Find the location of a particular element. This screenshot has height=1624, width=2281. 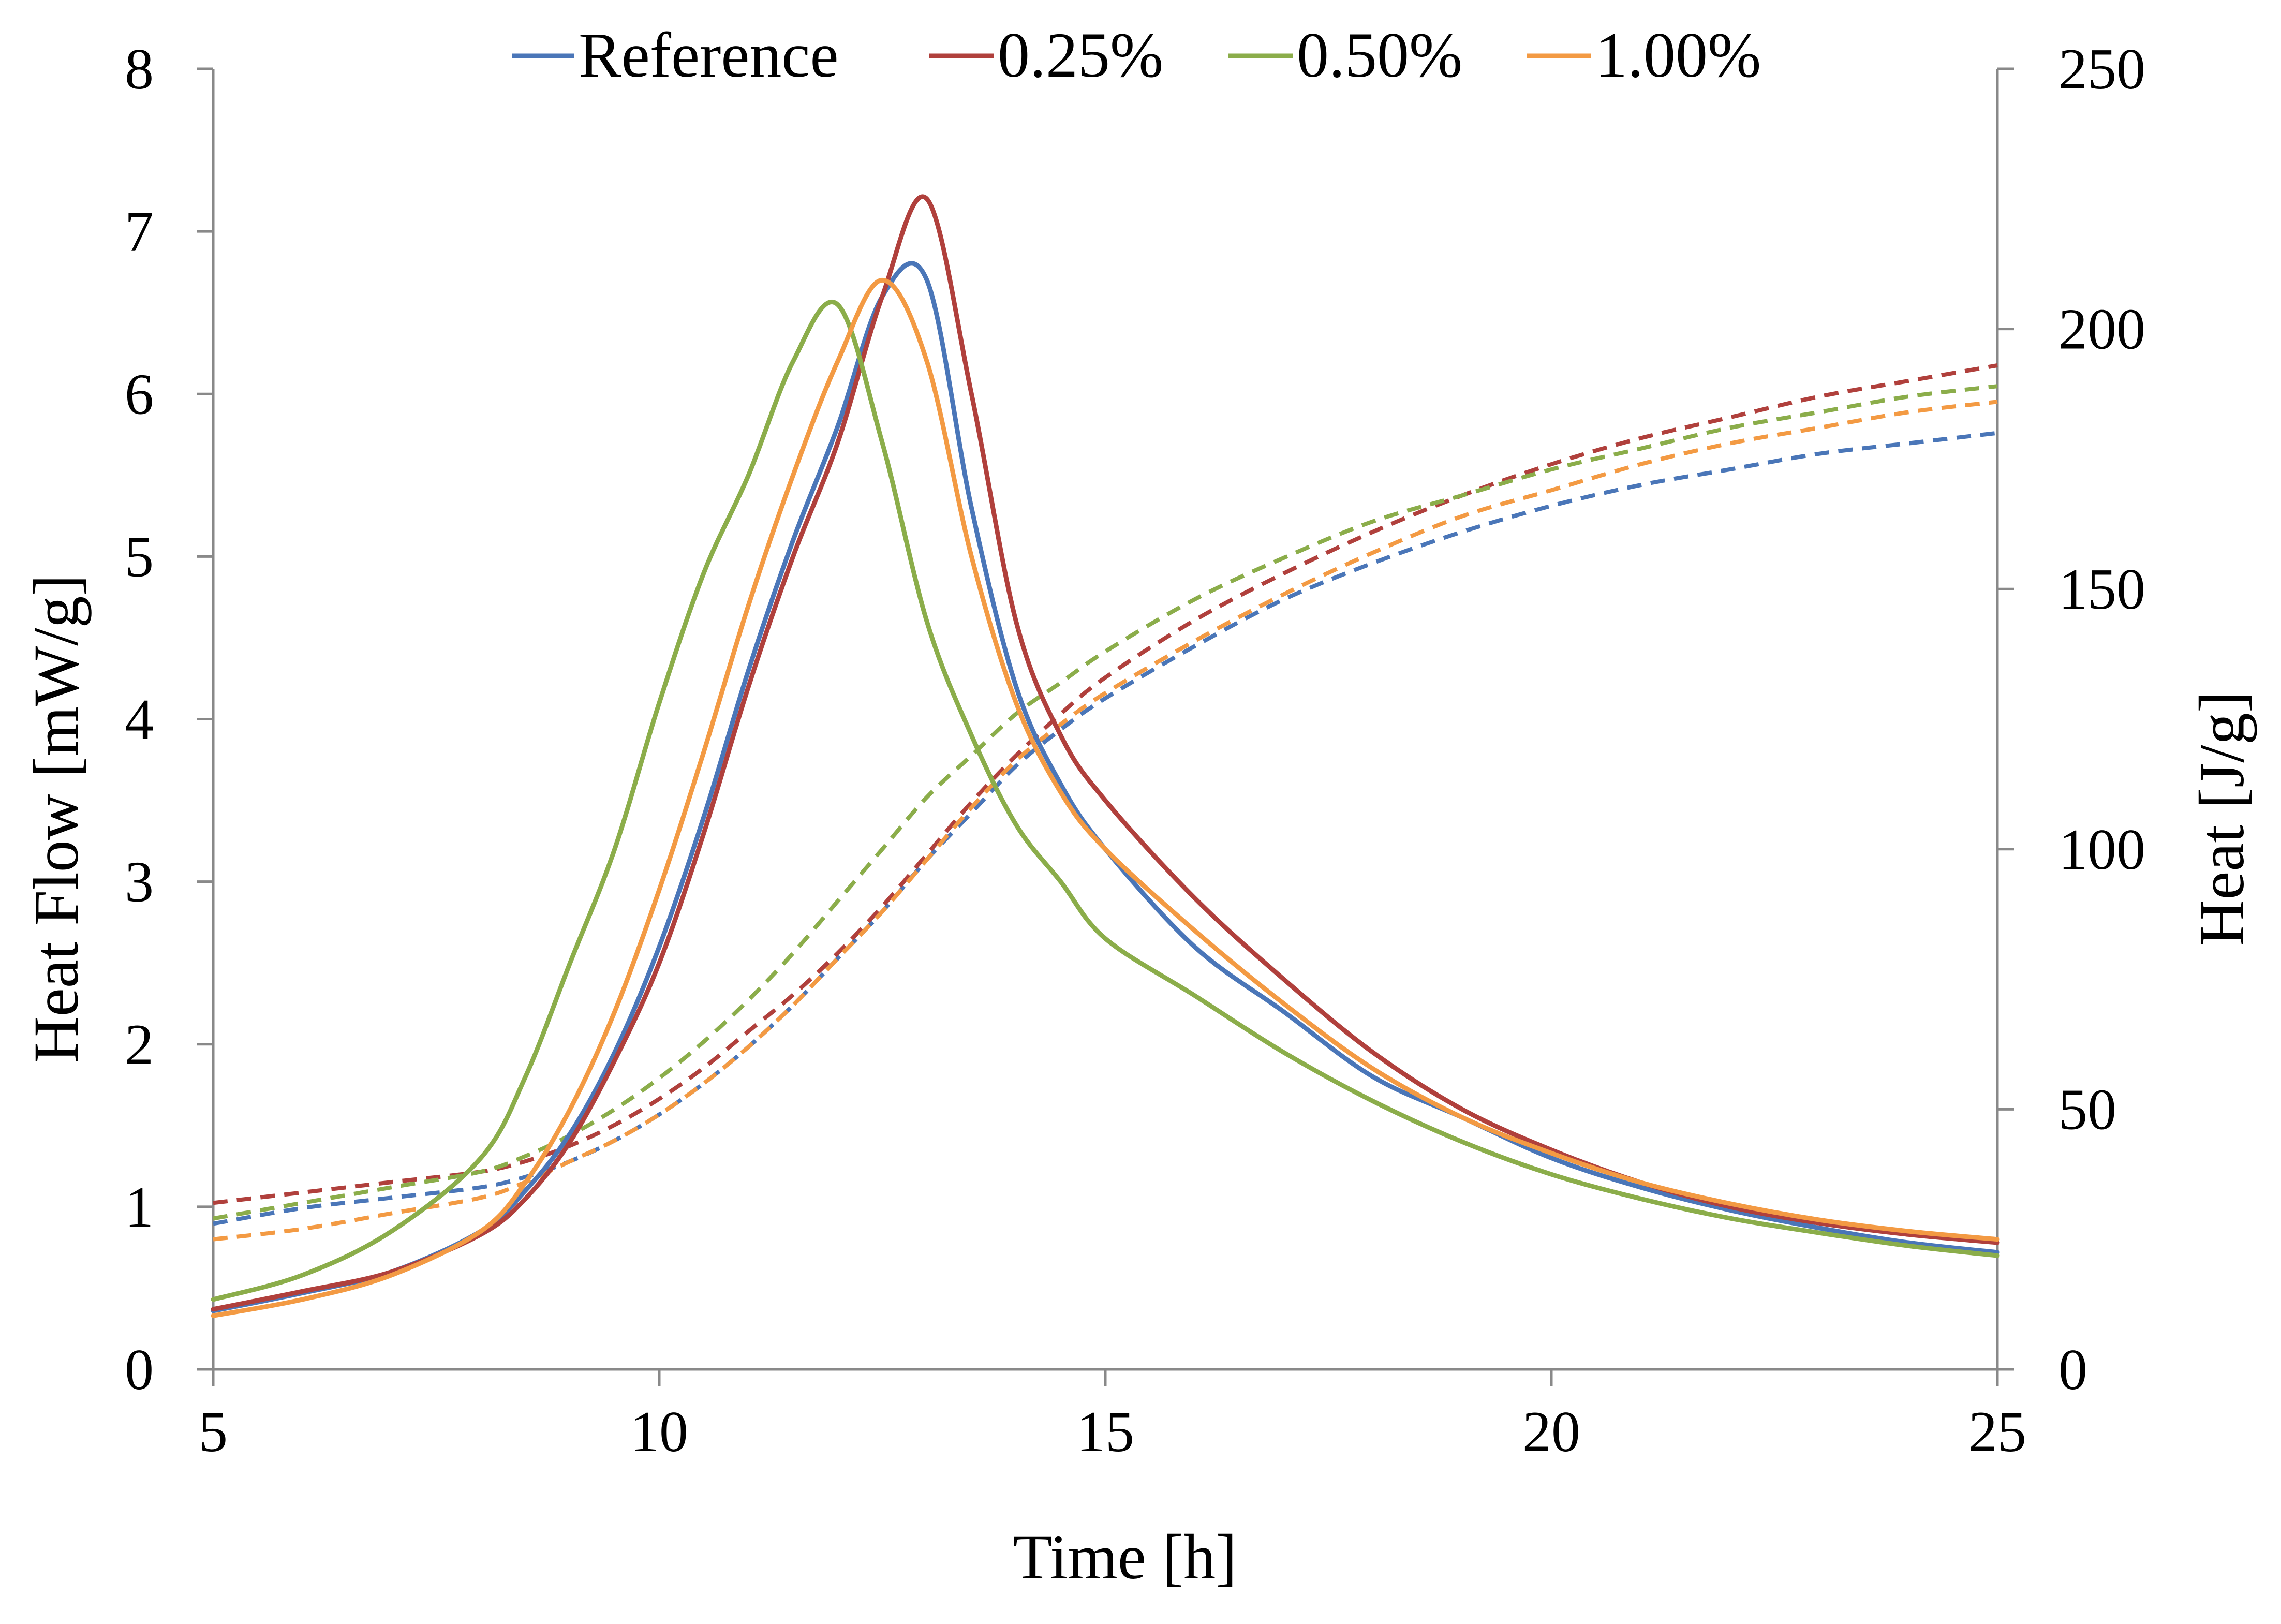

x-tick-label: 20 is located at coordinates (1551, 1432).